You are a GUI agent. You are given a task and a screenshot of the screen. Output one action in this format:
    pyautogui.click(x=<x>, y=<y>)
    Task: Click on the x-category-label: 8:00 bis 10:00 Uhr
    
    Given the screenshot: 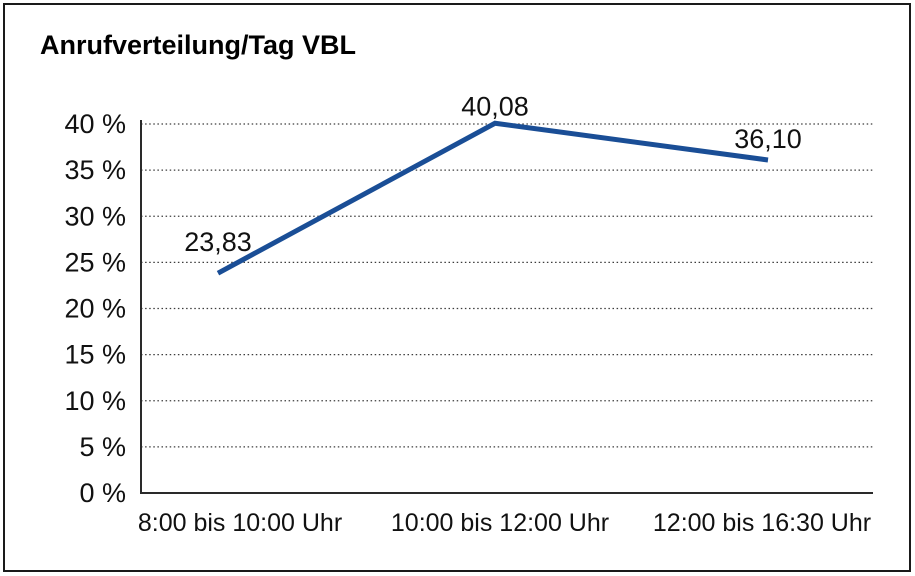 What is the action you would take?
    pyautogui.click(x=240, y=523)
    